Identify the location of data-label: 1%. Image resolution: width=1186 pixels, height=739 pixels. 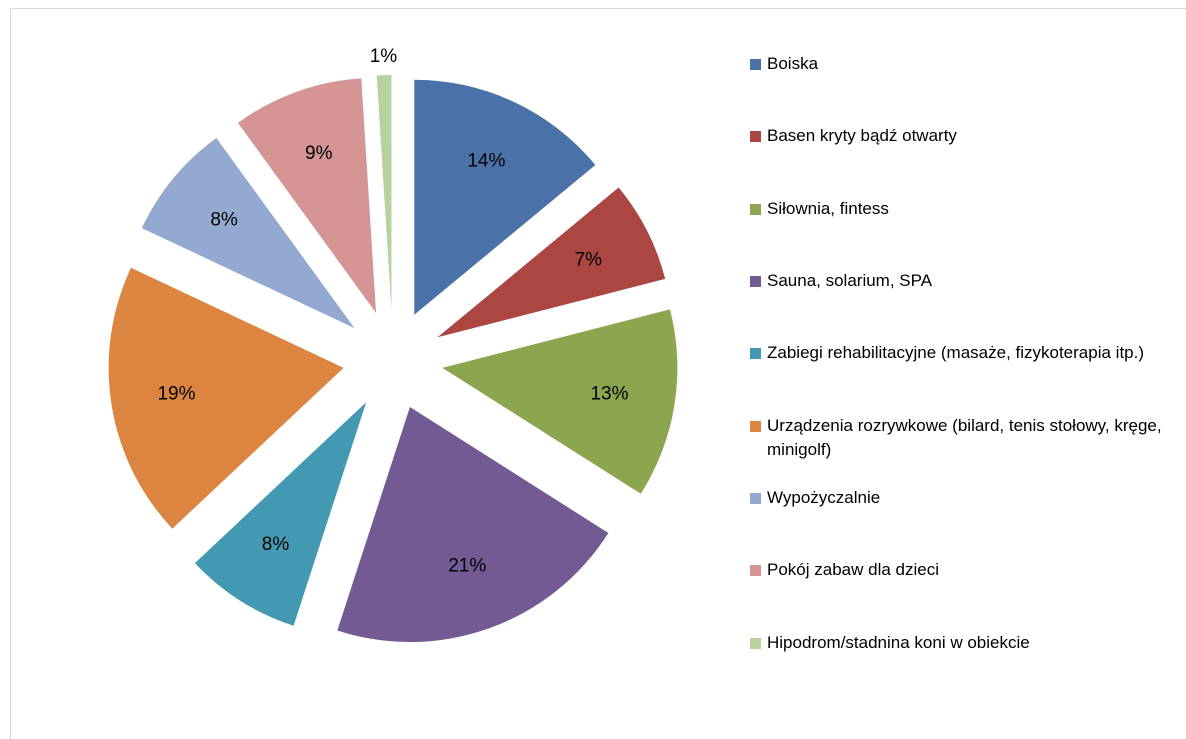
(384, 56).